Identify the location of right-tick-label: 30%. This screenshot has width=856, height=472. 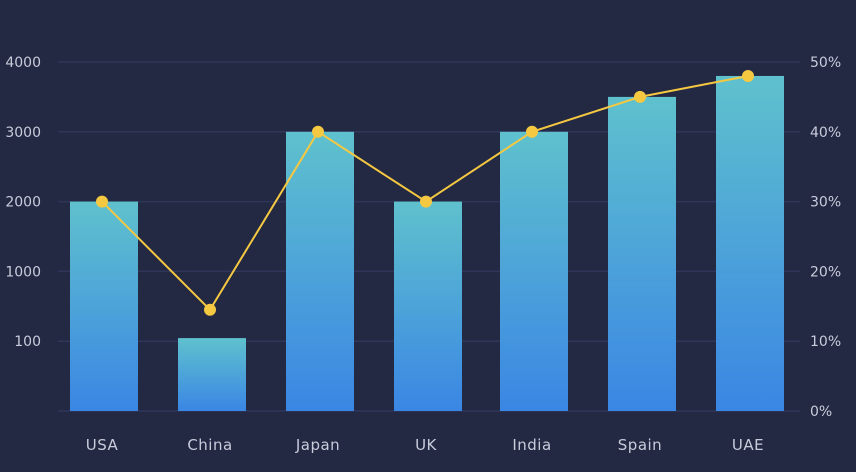
(825, 203).